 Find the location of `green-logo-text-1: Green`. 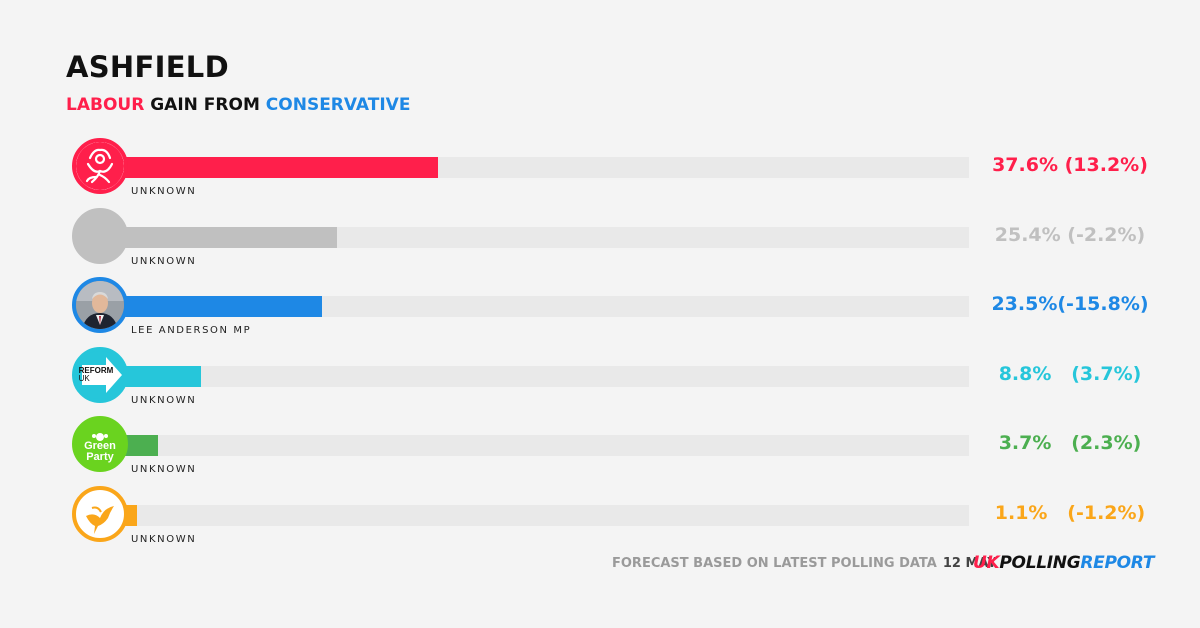

green-logo-text-1: Green is located at coordinates (100, 446).